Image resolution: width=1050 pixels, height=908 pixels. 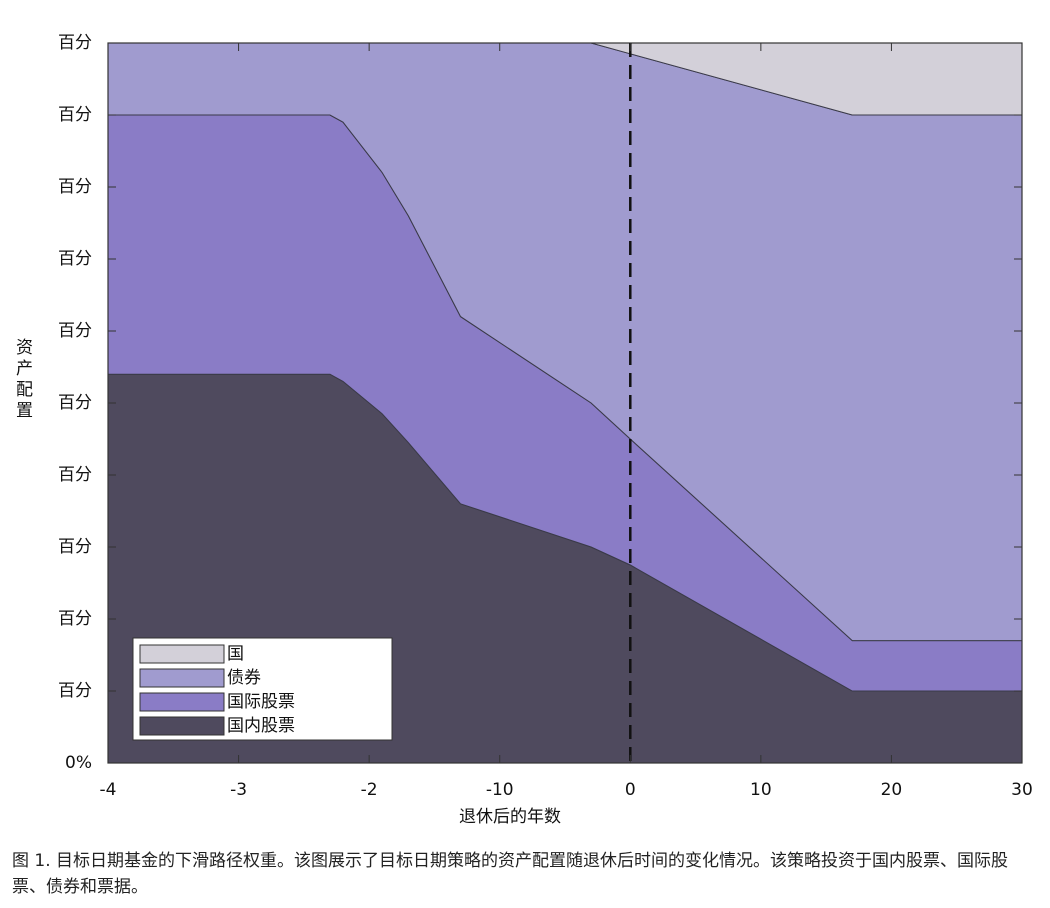 I want to click on x-tick-label: -10, so click(x=500, y=790).